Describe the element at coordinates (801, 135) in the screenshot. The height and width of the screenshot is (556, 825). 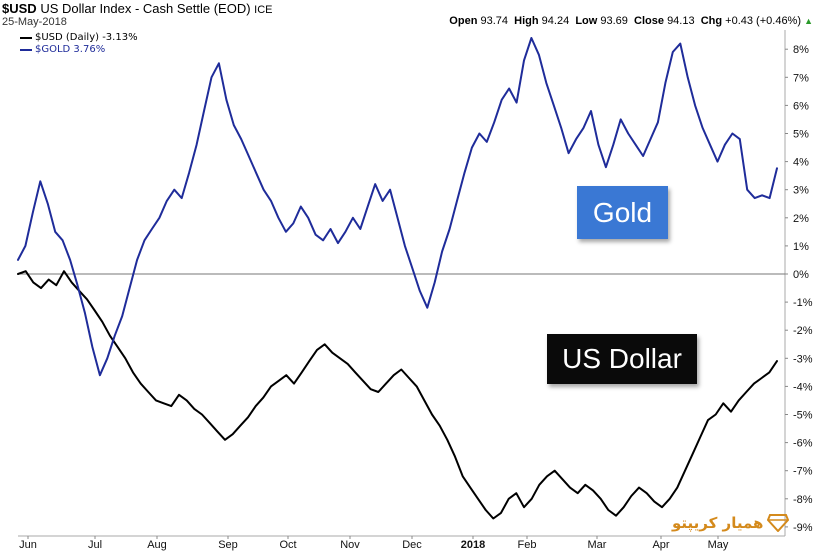
I see `y-tick-label: 5%` at that location.